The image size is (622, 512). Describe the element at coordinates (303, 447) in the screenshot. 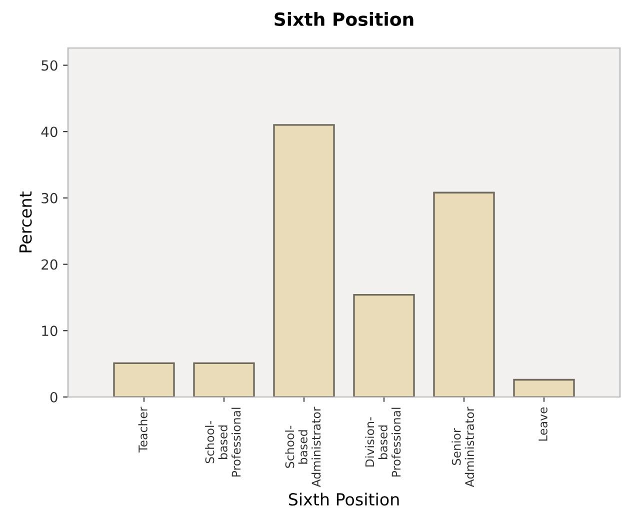

I see `x-tick-label: School- based Administrator` at that location.